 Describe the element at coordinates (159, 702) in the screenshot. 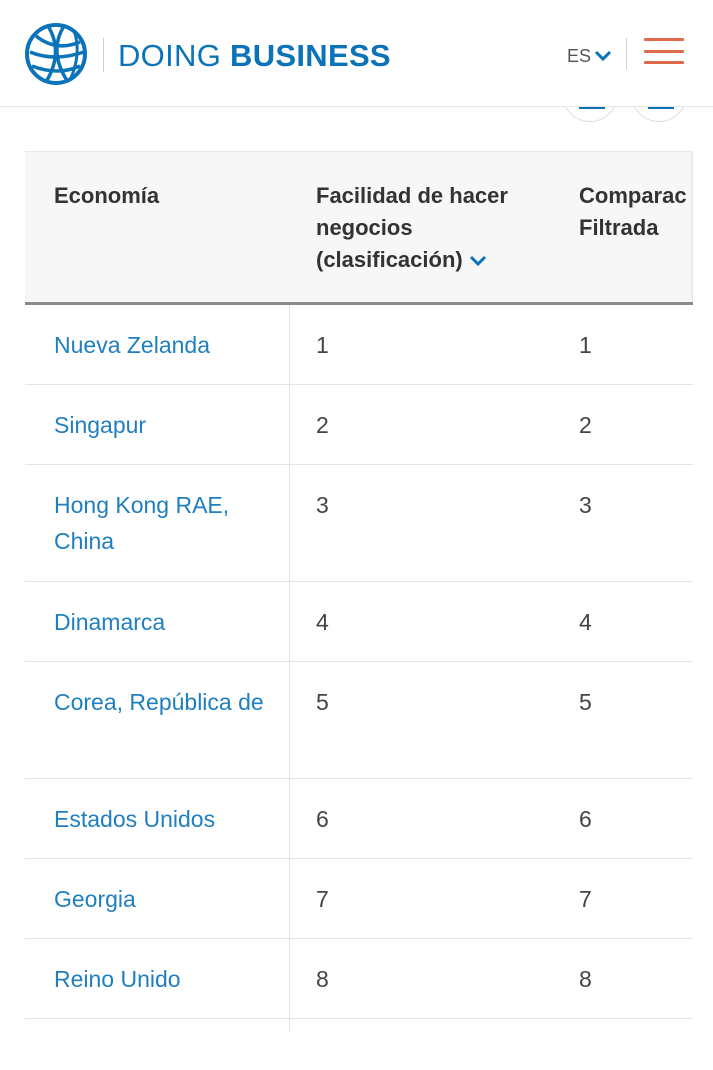

I see `economy-link: Corea, República de` at that location.